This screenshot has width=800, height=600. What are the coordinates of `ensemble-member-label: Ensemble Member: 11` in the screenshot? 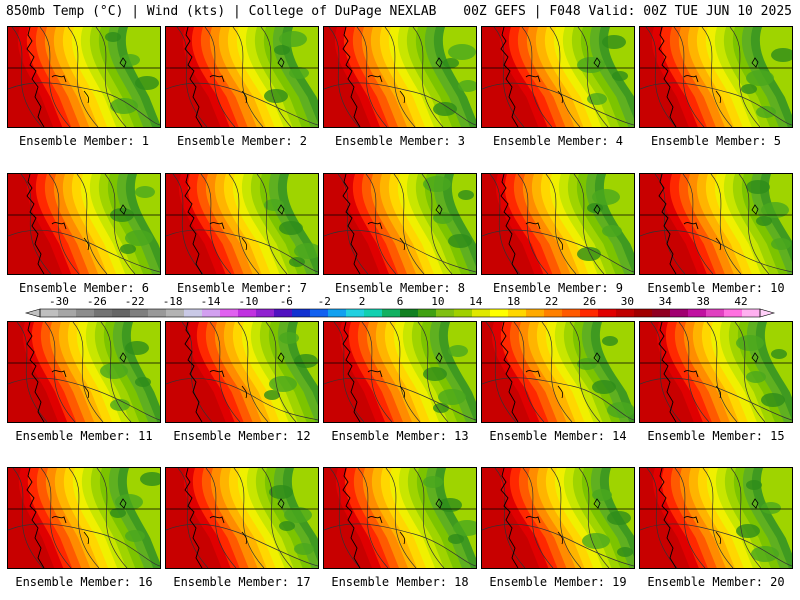 It's located at (84, 436).